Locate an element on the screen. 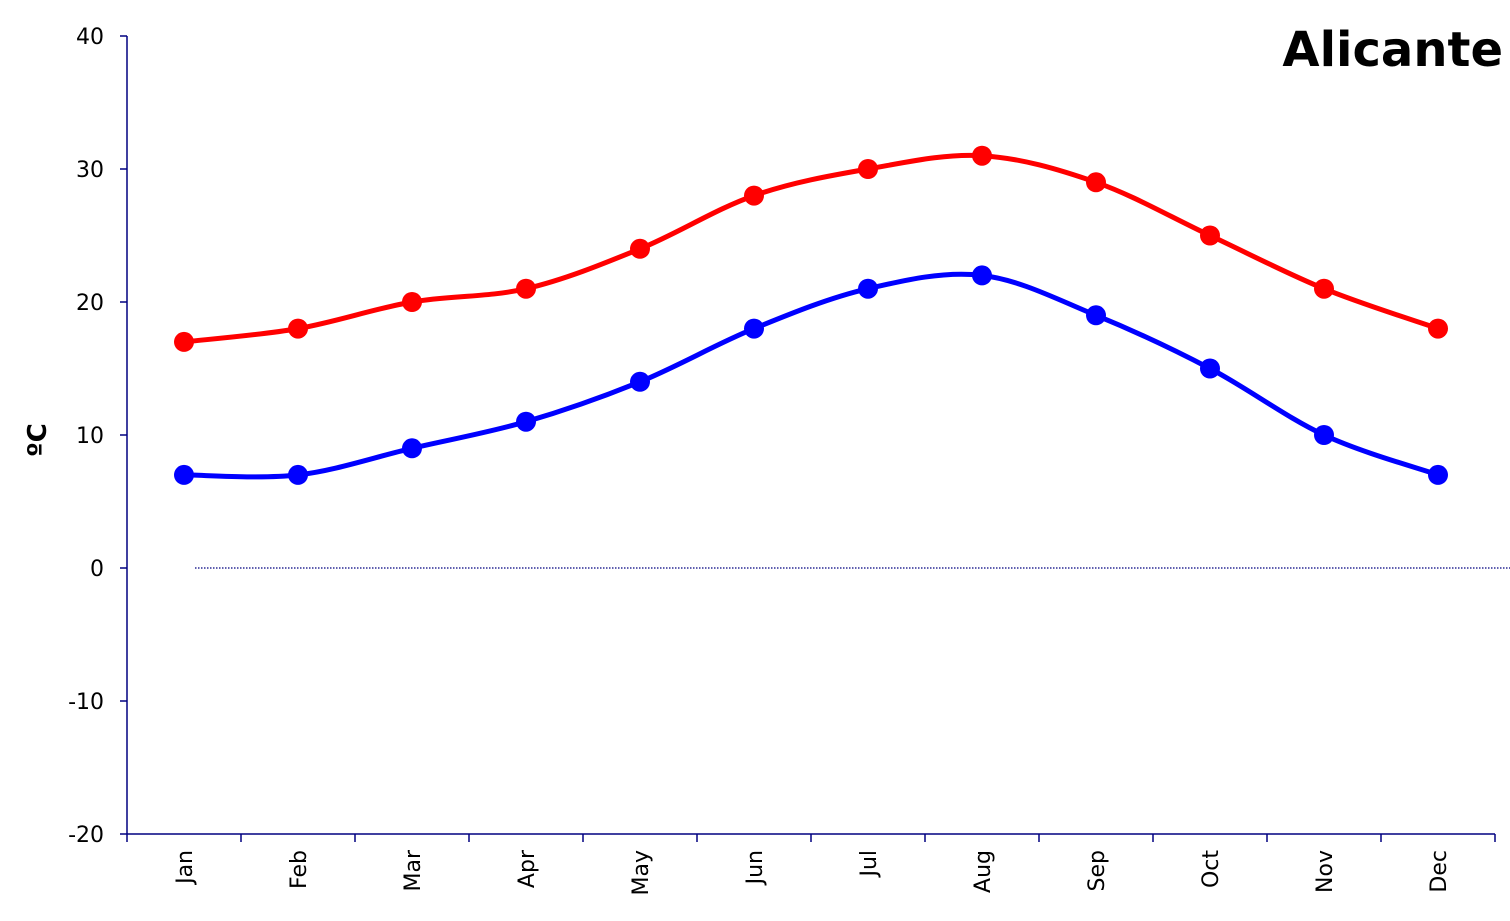  x-tick-label: May is located at coordinates (641, 872).